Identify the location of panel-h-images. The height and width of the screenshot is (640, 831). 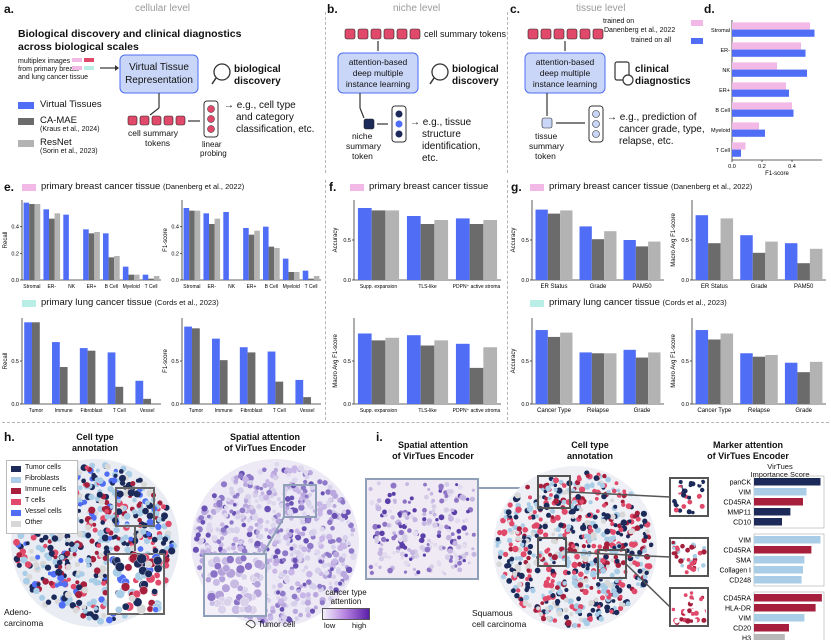
(185, 544).